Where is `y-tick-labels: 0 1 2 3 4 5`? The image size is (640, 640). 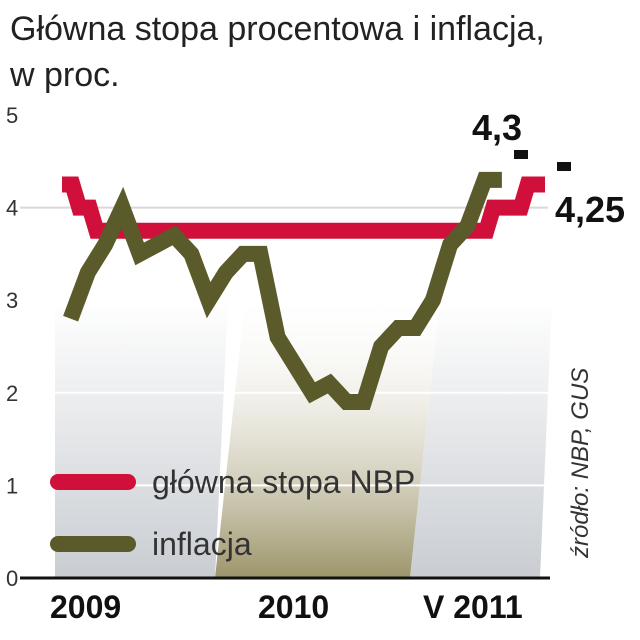 y-tick-labels: 0 1 2 3 4 5 is located at coordinates (12, 347).